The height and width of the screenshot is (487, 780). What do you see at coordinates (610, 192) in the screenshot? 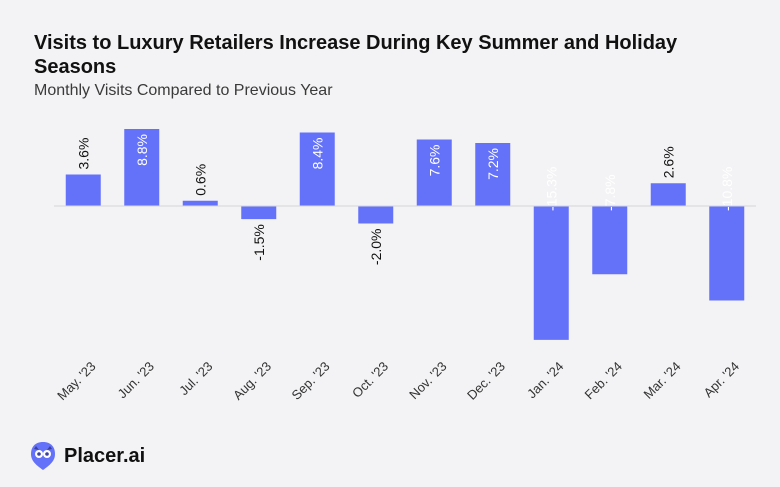
I see `bar-value-label: -7.8%` at bounding box center [610, 192].